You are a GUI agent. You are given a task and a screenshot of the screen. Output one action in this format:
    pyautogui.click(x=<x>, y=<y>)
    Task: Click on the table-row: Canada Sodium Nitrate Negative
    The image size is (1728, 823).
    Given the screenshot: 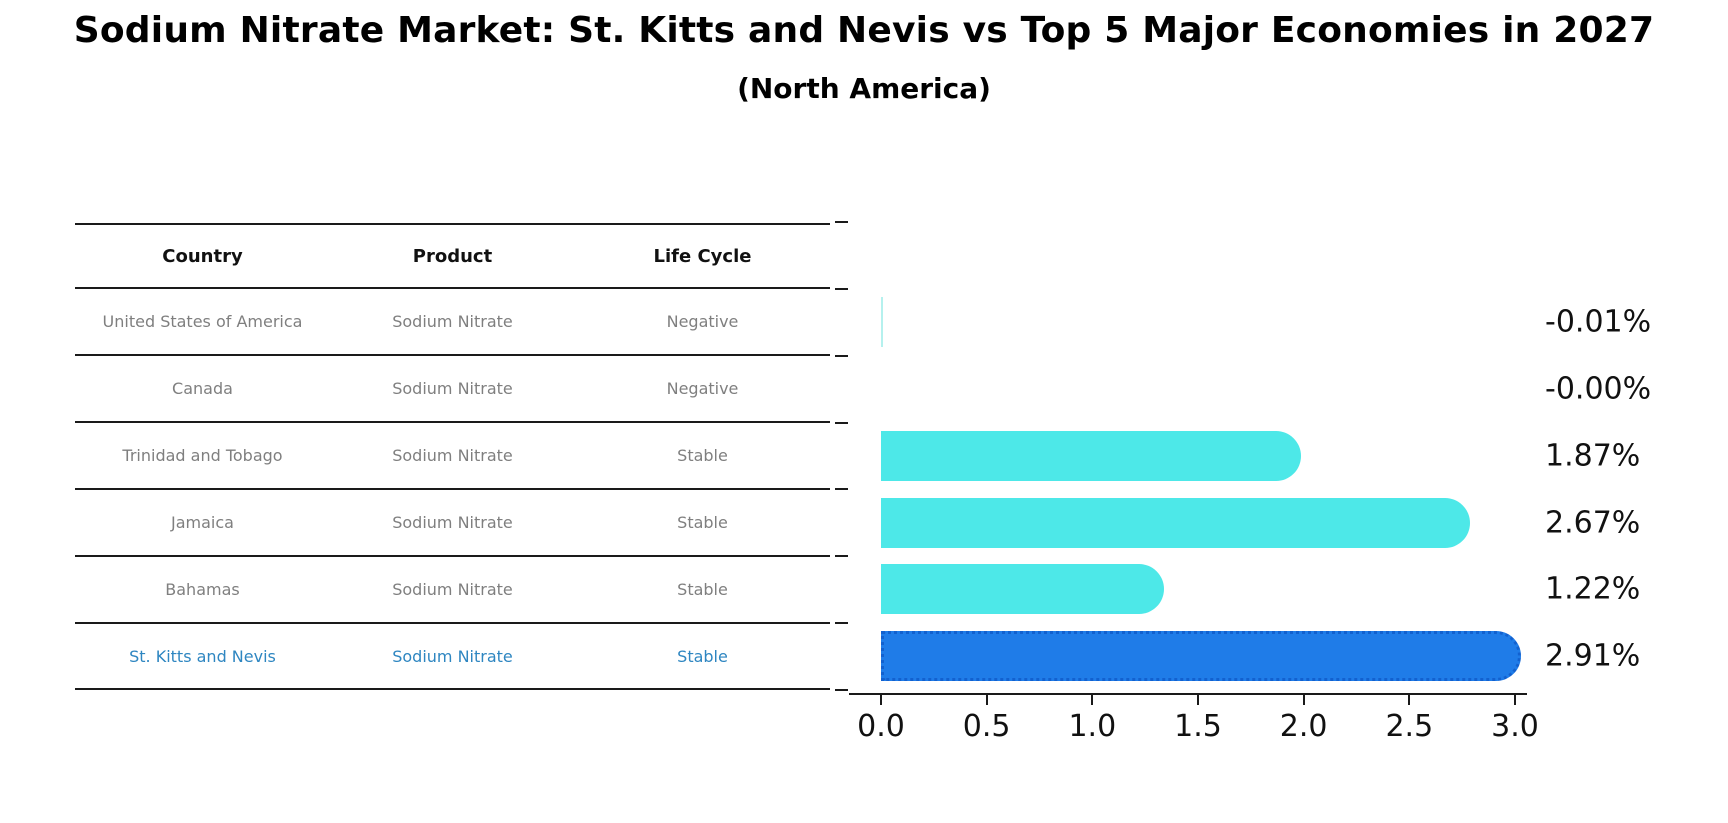 What is the action you would take?
    pyautogui.click(x=452, y=389)
    